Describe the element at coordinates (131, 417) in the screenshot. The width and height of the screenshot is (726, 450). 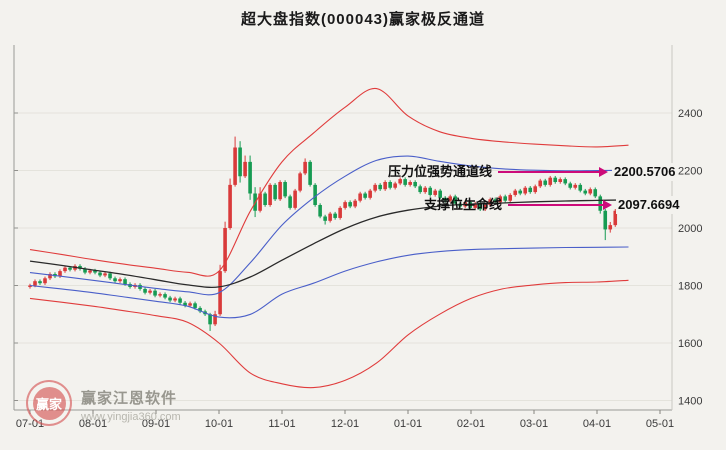
I see `brand-url: www.yingjia360.com` at that location.